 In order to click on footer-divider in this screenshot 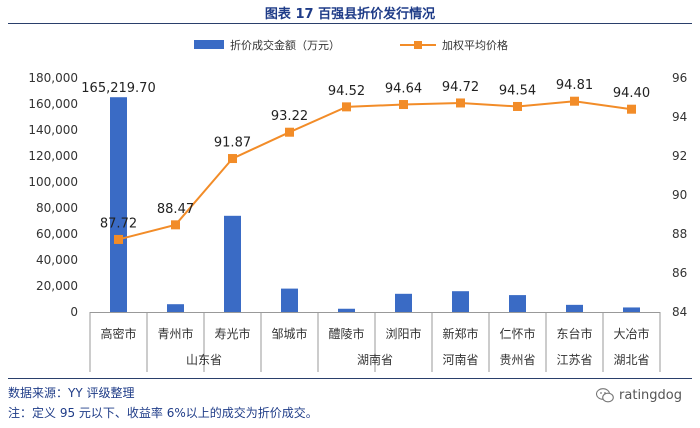, I will do `click(350, 378)`.